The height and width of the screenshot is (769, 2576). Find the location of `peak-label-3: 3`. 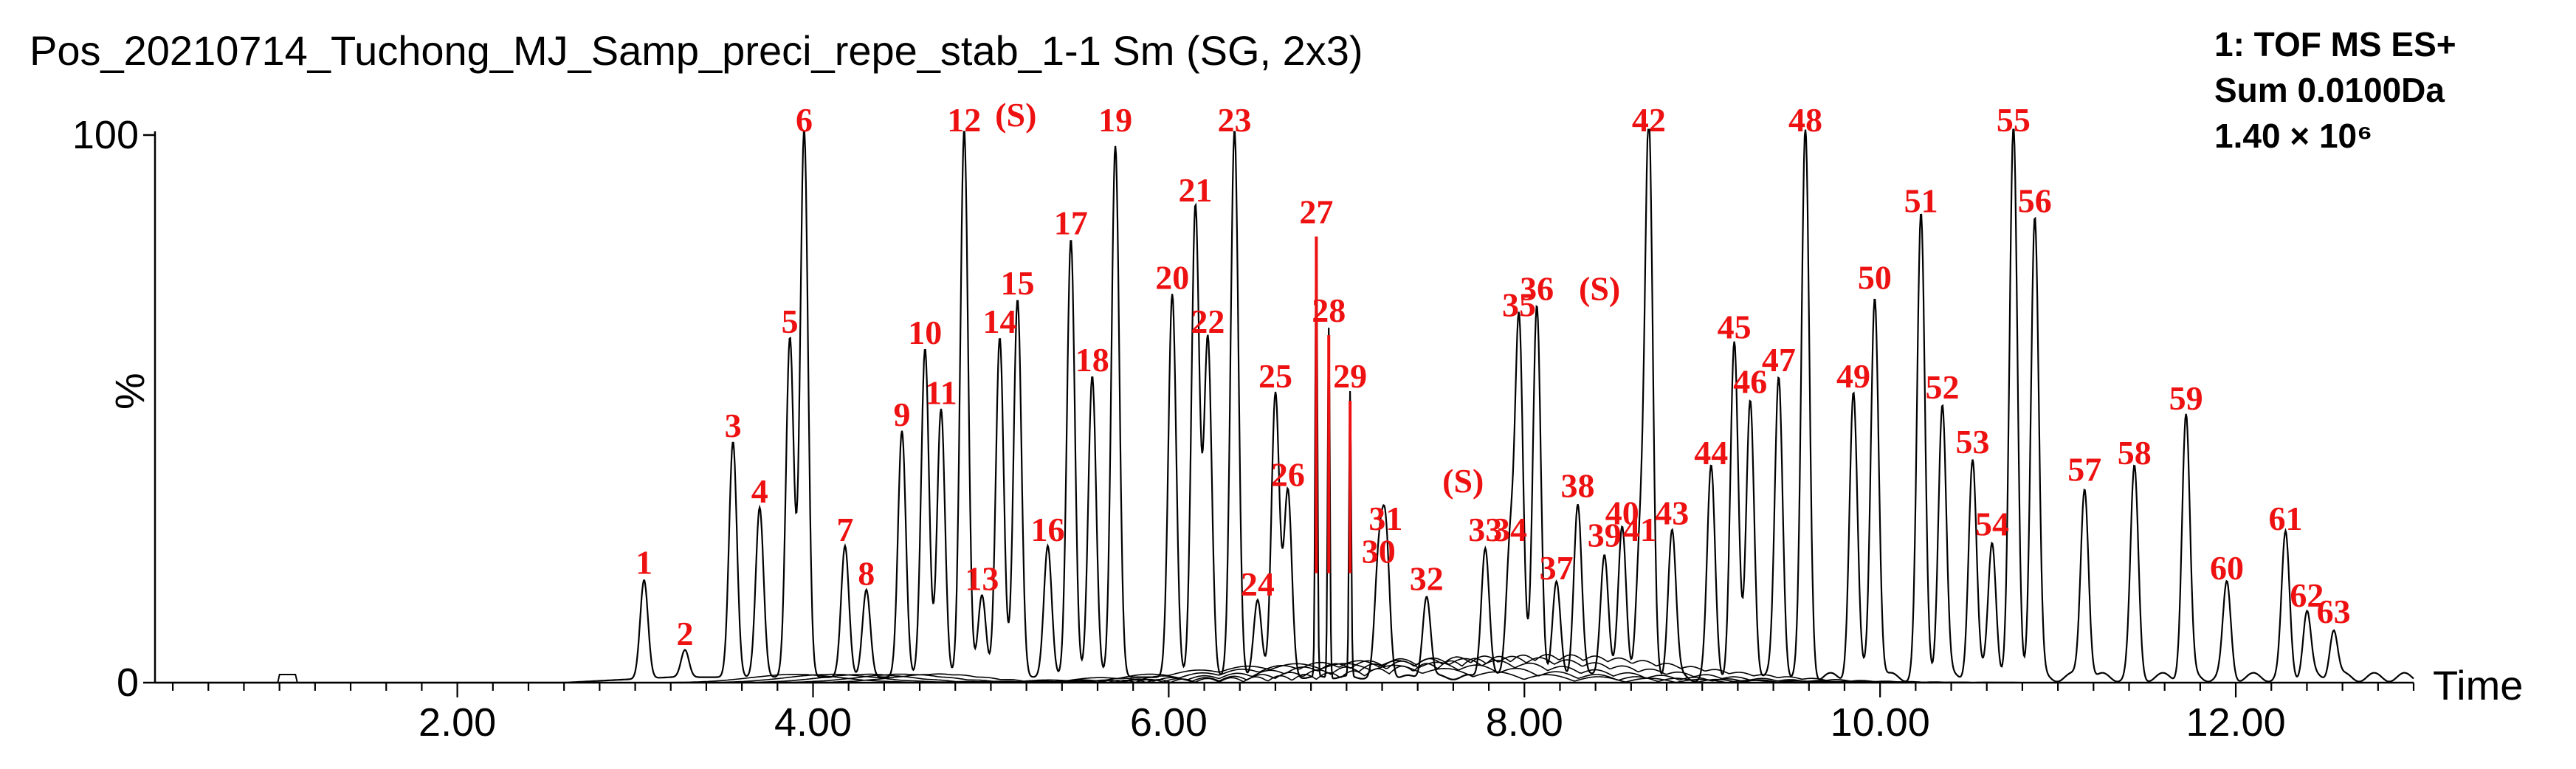

peak-label-3: 3 is located at coordinates (734, 425).